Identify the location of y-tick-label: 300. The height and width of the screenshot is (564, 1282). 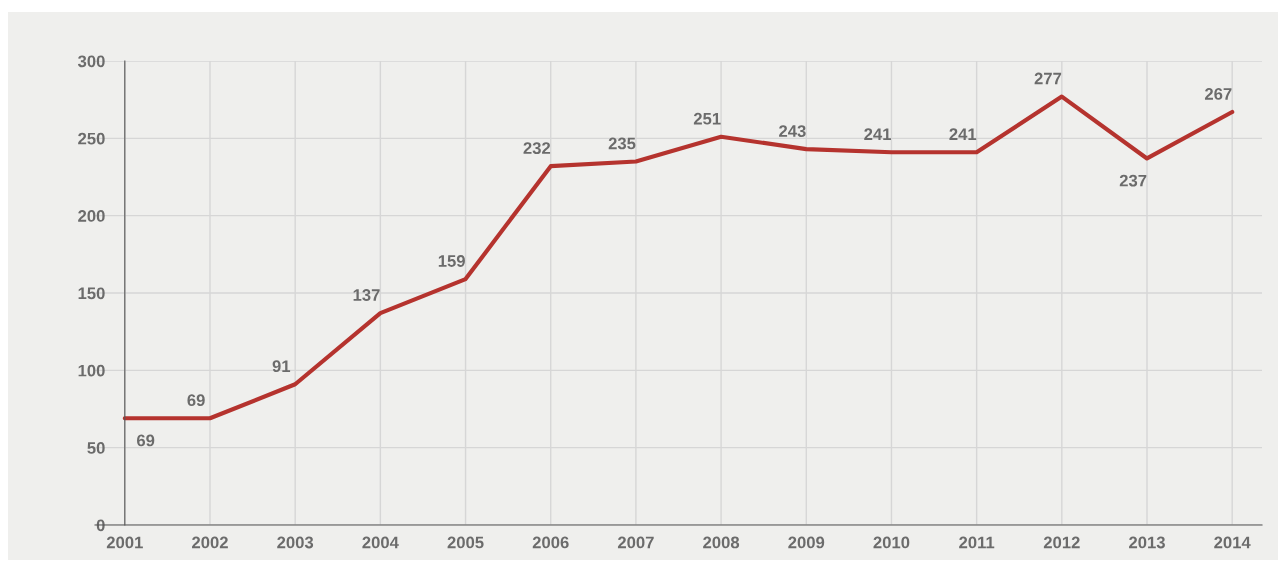
(91, 61).